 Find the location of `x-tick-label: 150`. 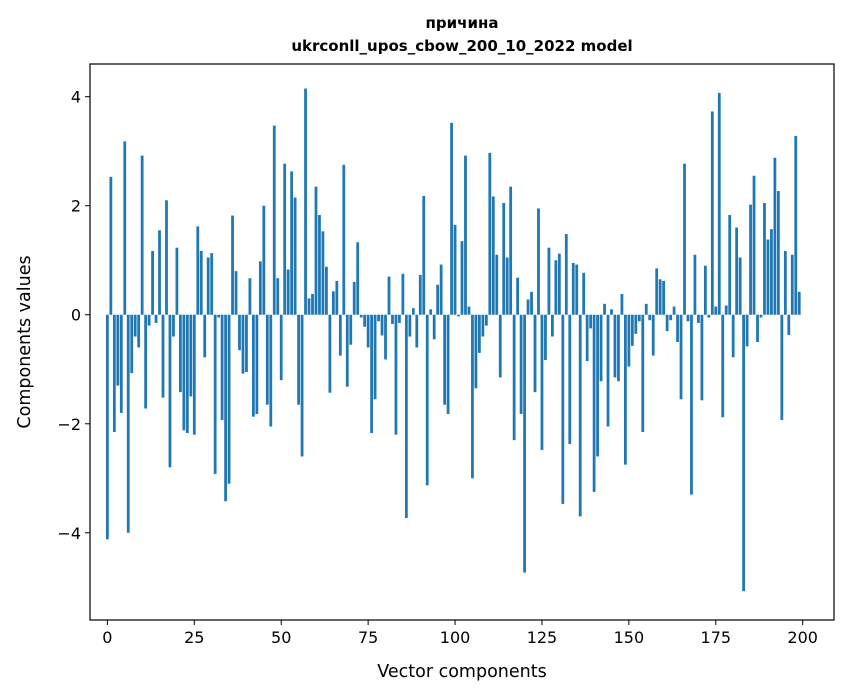

x-tick-label: 150 is located at coordinates (629, 637).